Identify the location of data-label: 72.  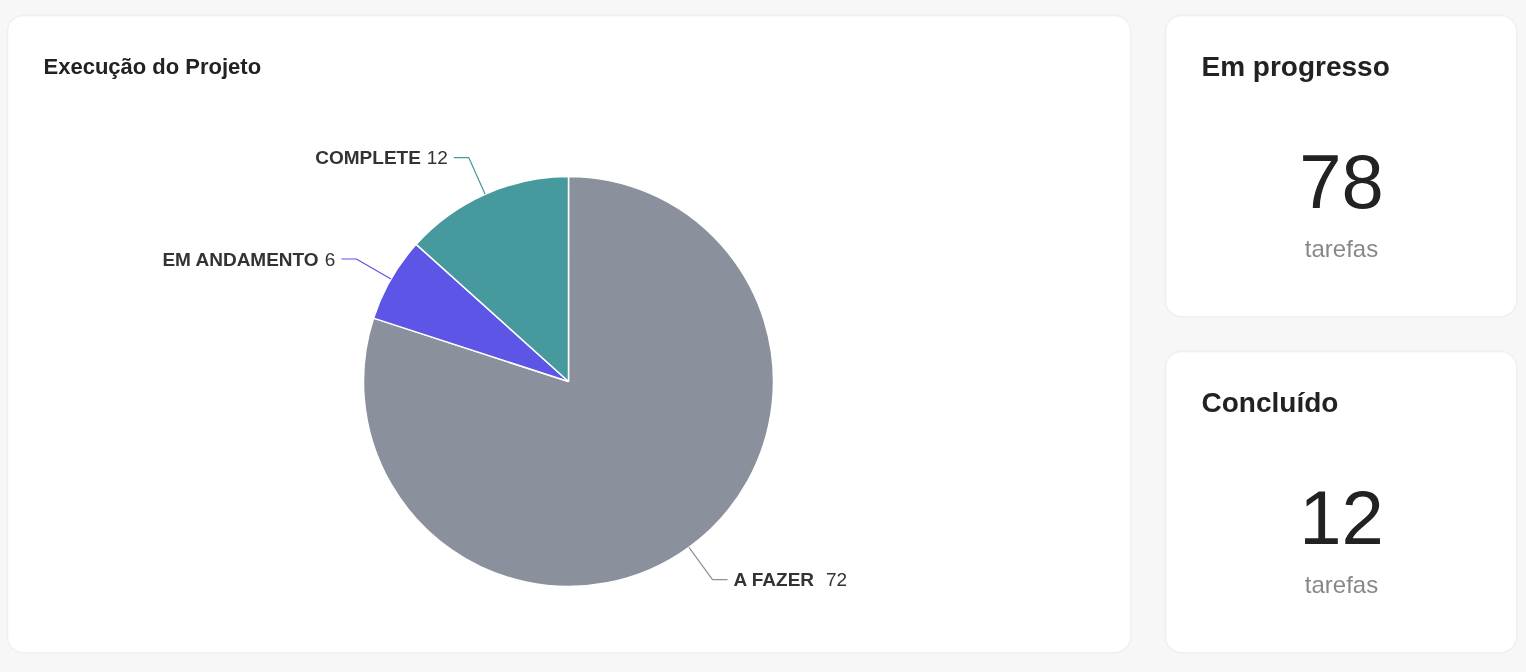
(837, 580).